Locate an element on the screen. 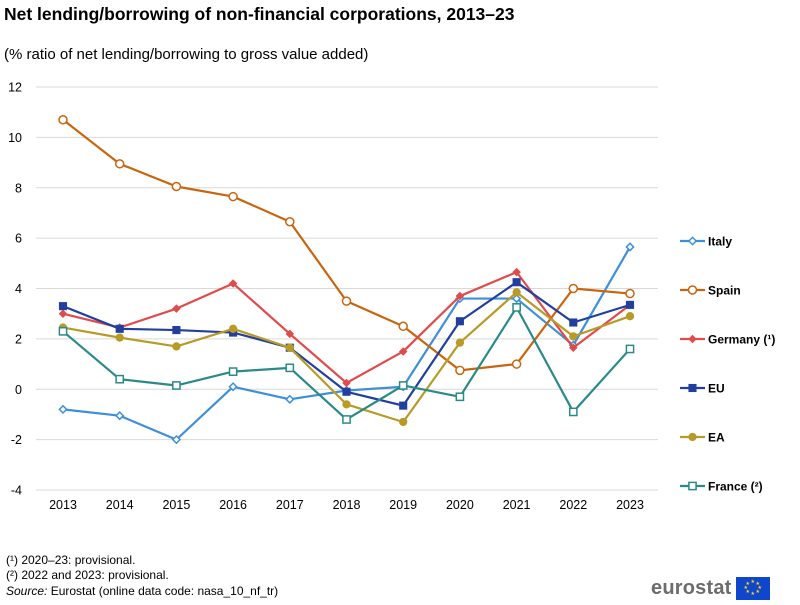  eu-flag-icon: ★ ★ ★ ★ ★ ★ ★ ★ is located at coordinates (752, 588).